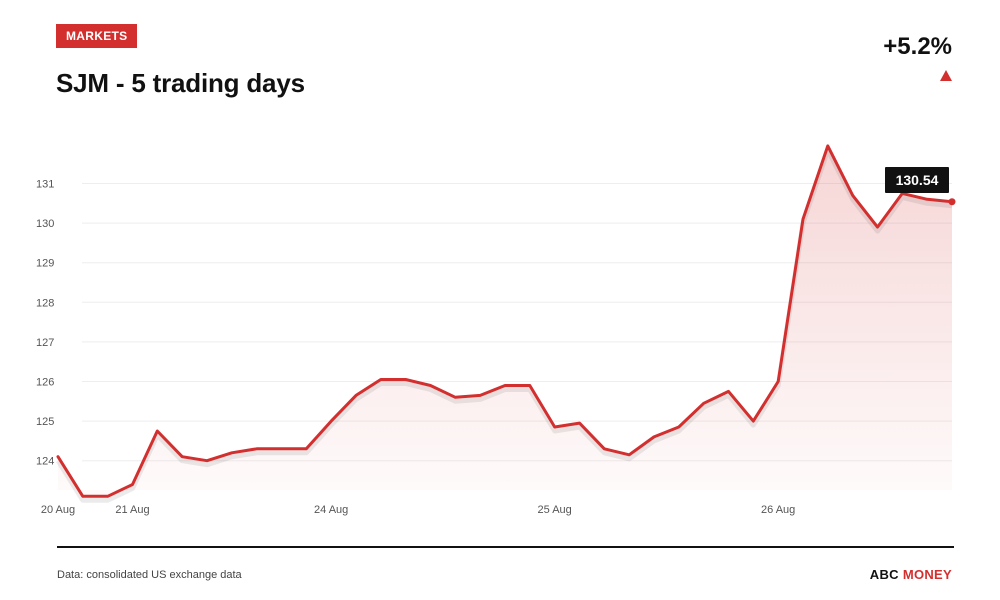  I want to click on brand-name-part2: MONEY, so click(927, 574).